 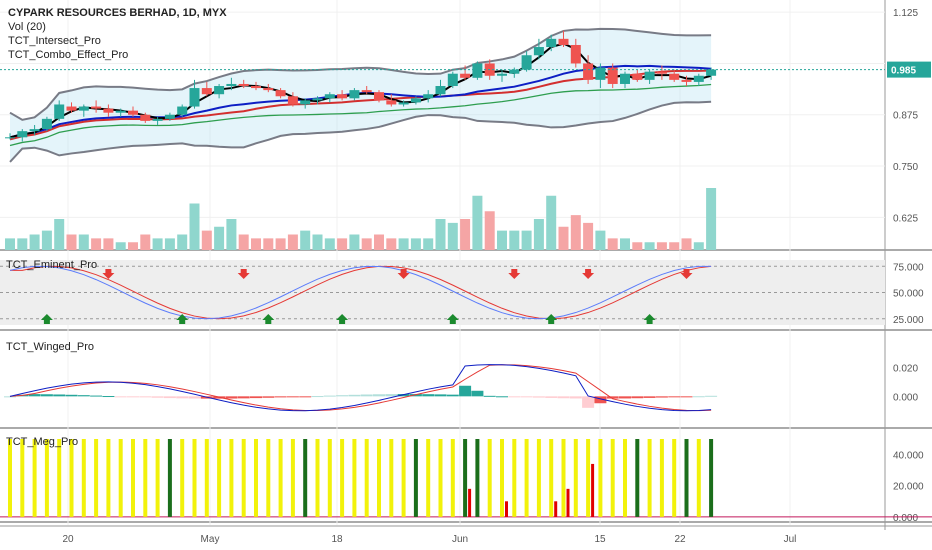 I want to click on meg-tick-label: 0.000, so click(x=905, y=518).